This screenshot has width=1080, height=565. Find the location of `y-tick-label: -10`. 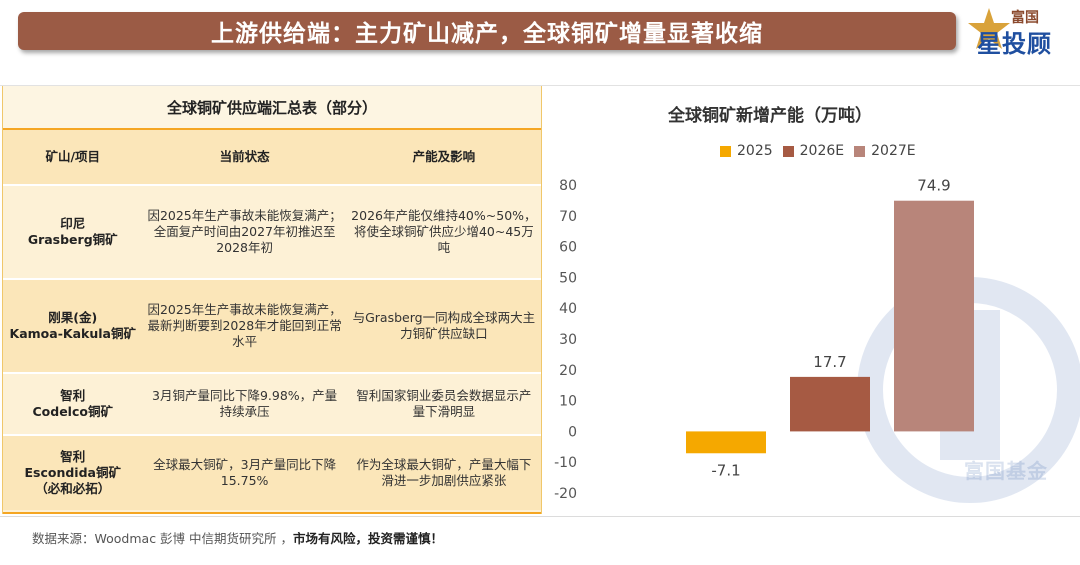

y-tick-label: -10 is located at coordinates (565, 463).